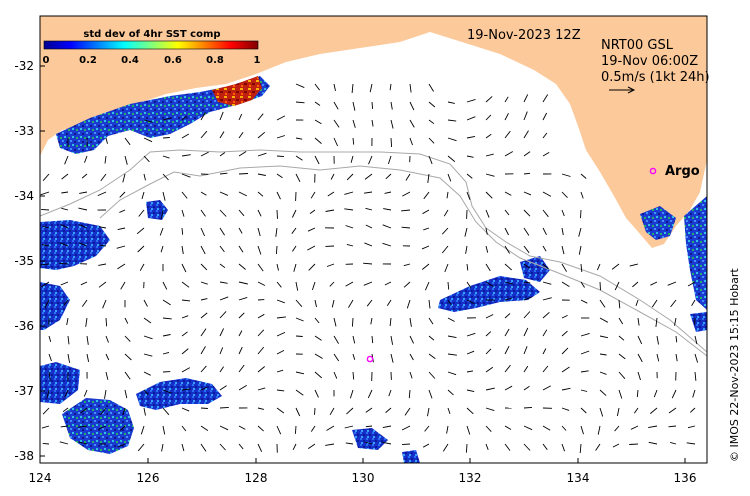  What do you see at coordinates (173, 60) in the screenshot?
I see `colorbar-tick: 0.6` at bounding box center [173, 60].